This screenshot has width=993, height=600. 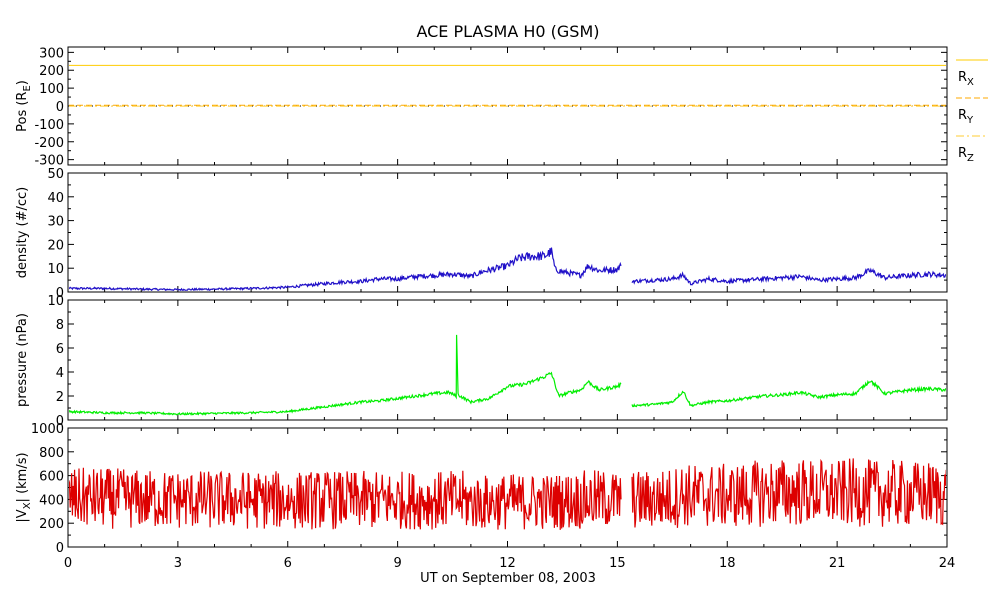 I want to click on y-tick-label: 8, so click(x=60, y=325).